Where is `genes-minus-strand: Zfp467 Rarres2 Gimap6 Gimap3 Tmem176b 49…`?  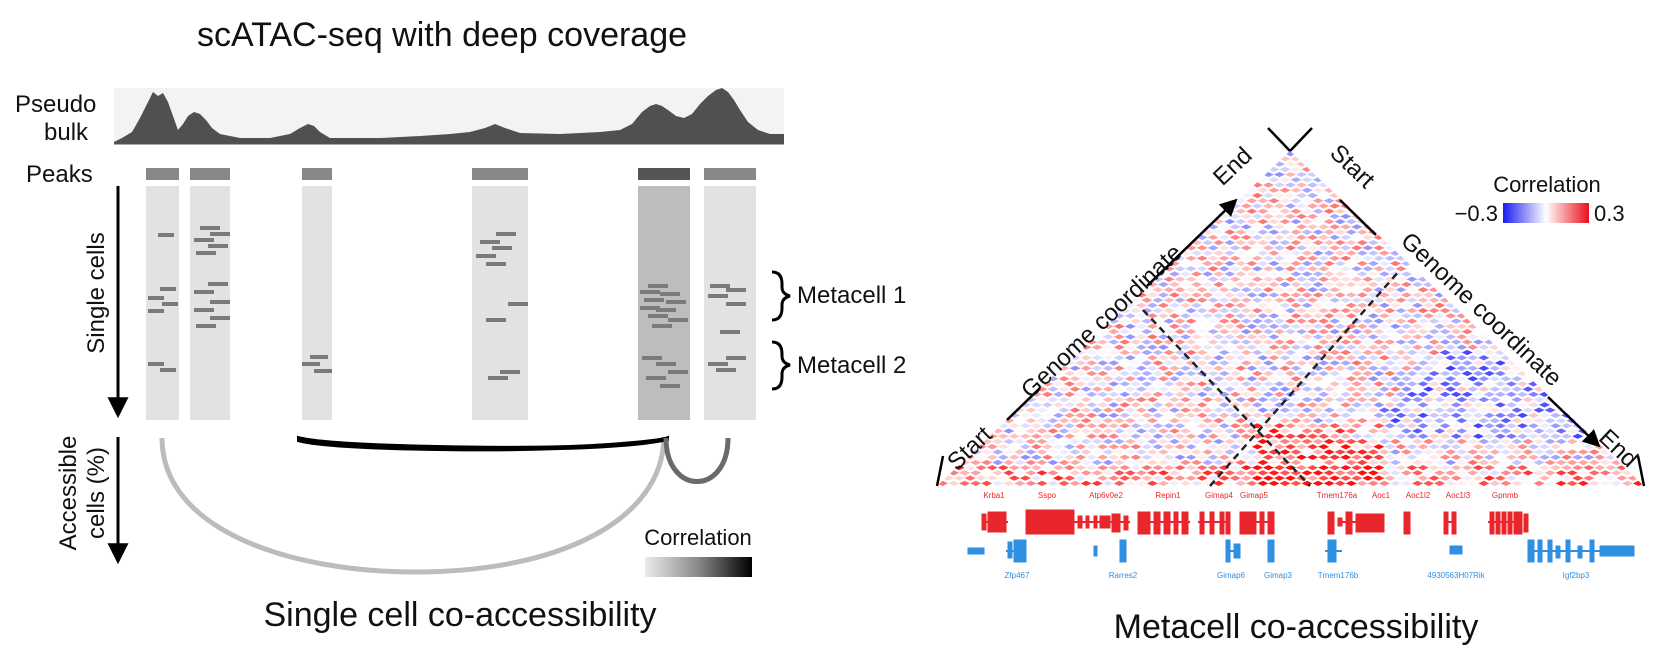 genes-minus-strand: Zfp467 Rarres2 Gimap6 Gimap3 Tmem176b 49… is located at coordinates (1297, 575).